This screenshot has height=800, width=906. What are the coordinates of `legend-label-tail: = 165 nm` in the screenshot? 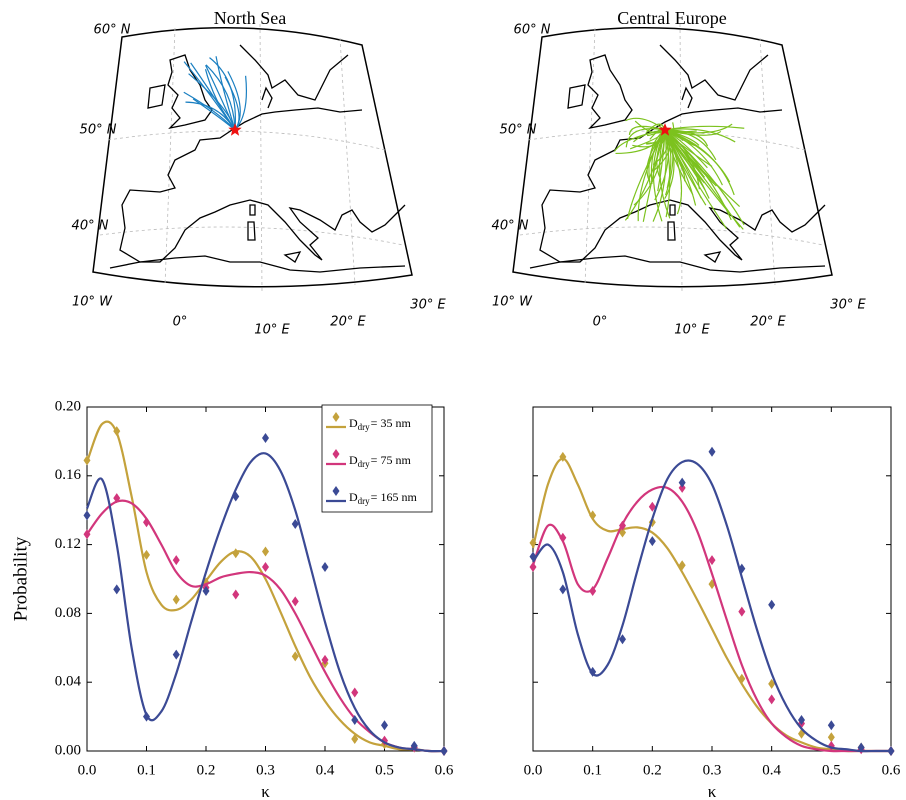 It's located at (394, 497).